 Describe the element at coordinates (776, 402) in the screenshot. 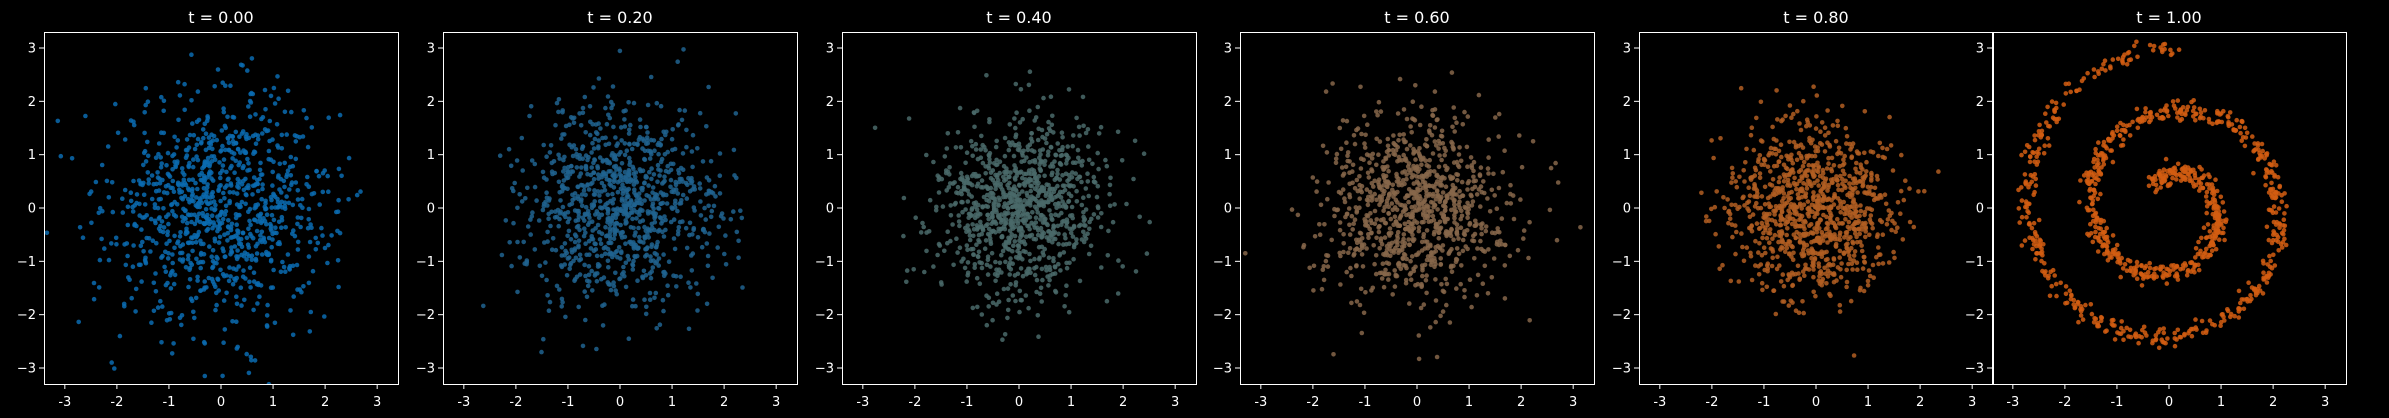

I see `x-tick-label: 3` at that location.